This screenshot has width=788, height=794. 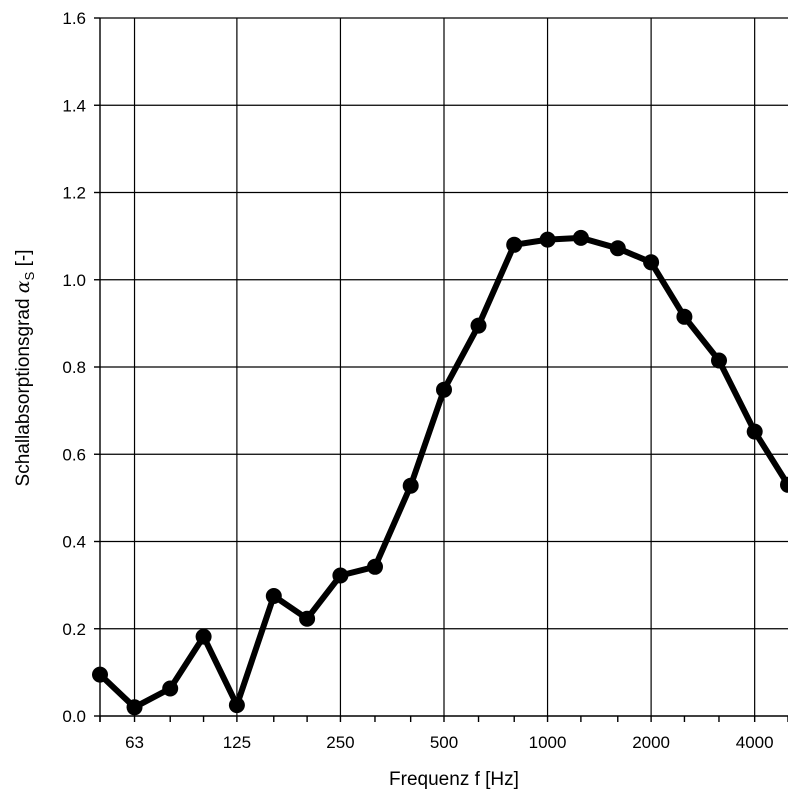 I want to click on y-tick-label: 0.4, so click(x=74, y=542).